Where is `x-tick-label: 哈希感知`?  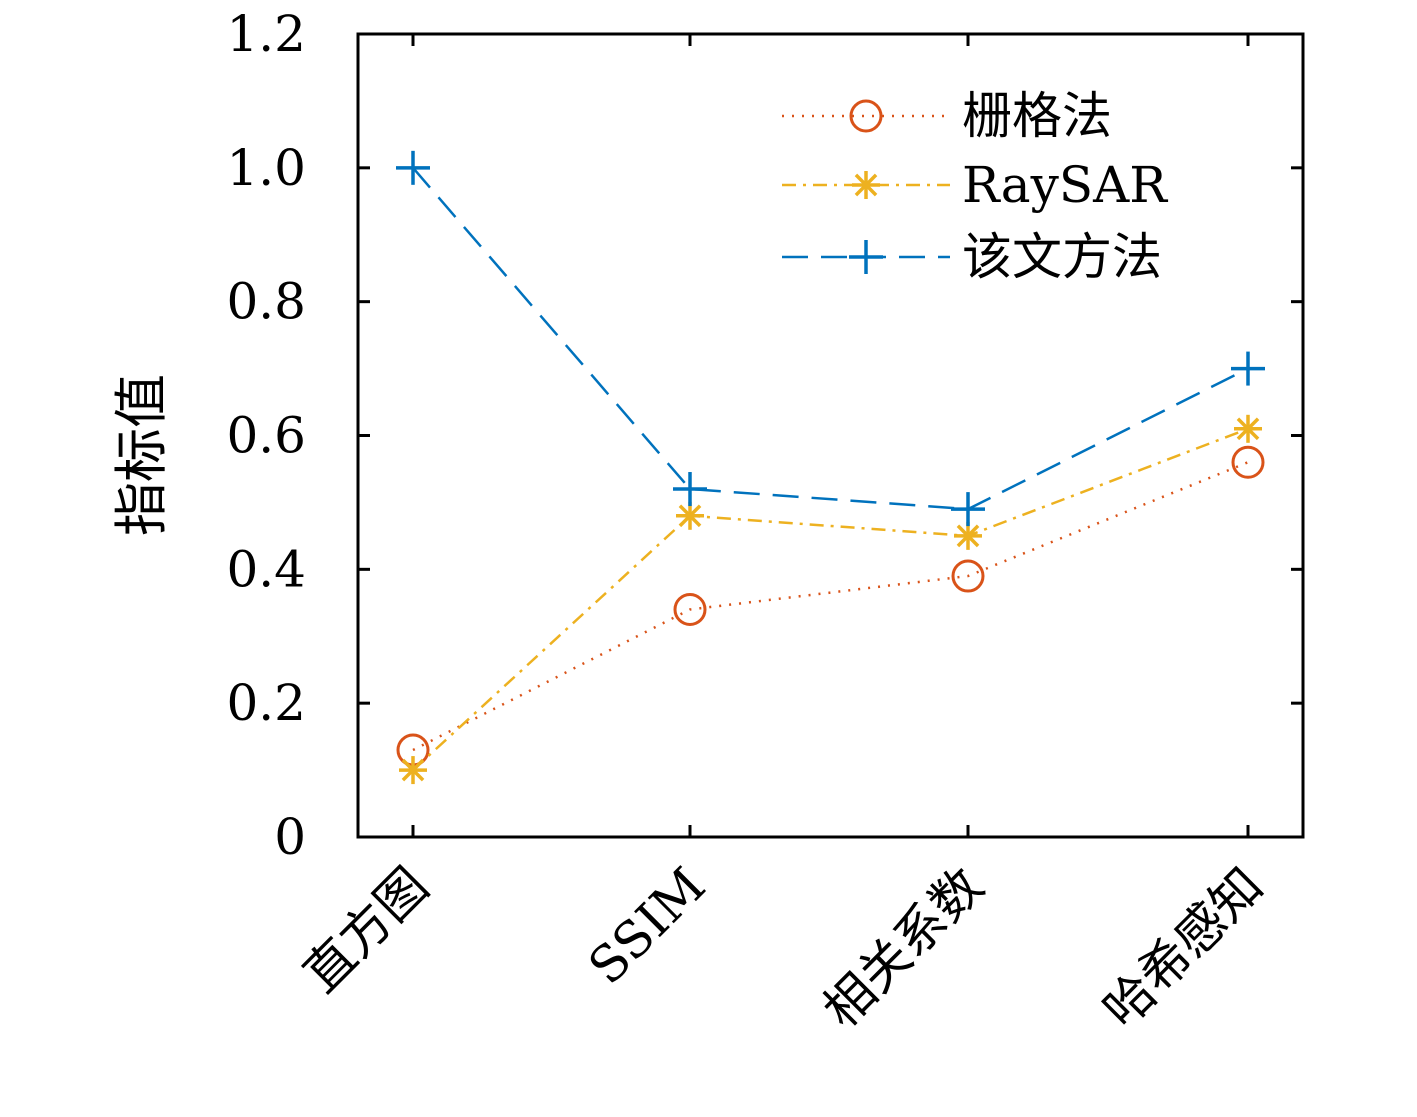
x-tick-label: 哈希感知 is located at coordinates (1183, 947).